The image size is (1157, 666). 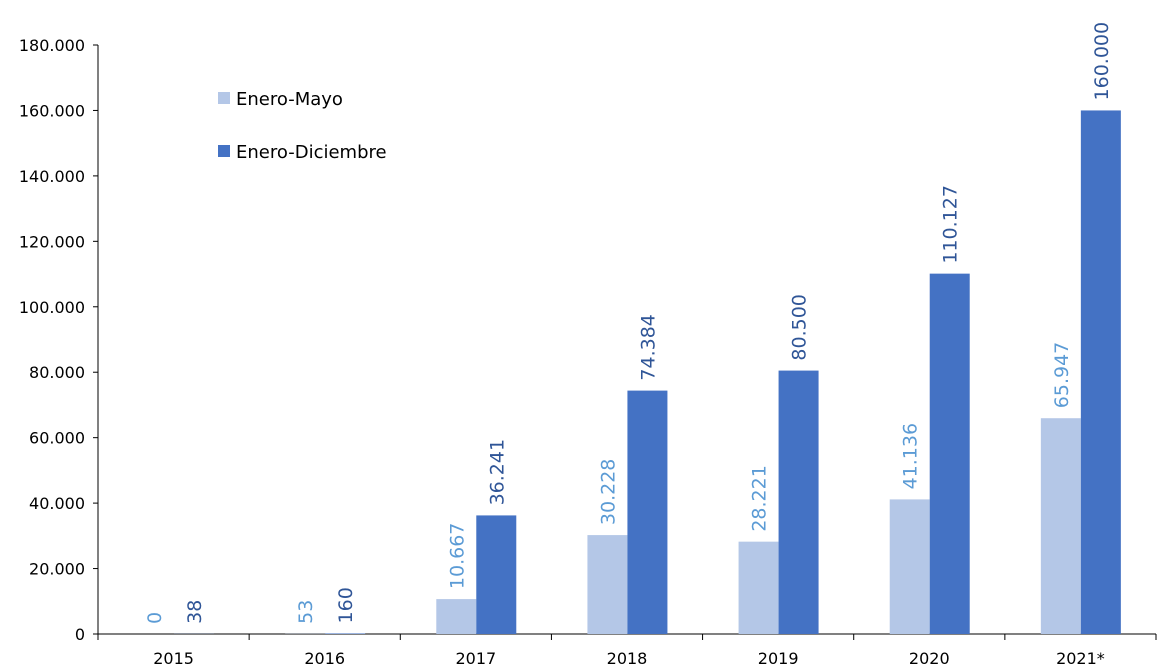 I want to click on data-label: 160, so click(x=346, y=605).